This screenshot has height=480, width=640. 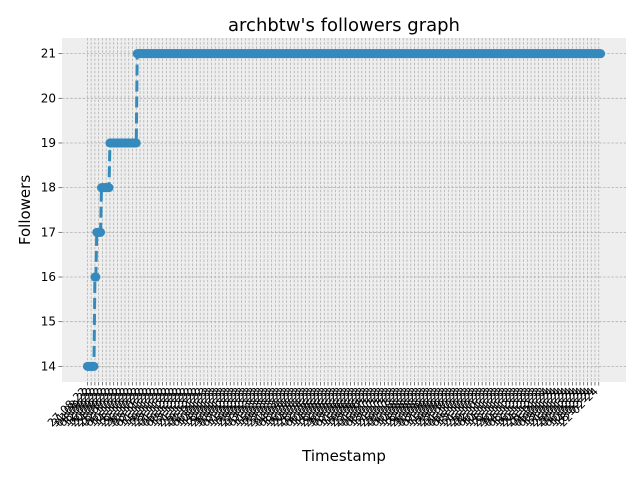 I want to click on y-tick-label: 18, so click(x=48, y=188).